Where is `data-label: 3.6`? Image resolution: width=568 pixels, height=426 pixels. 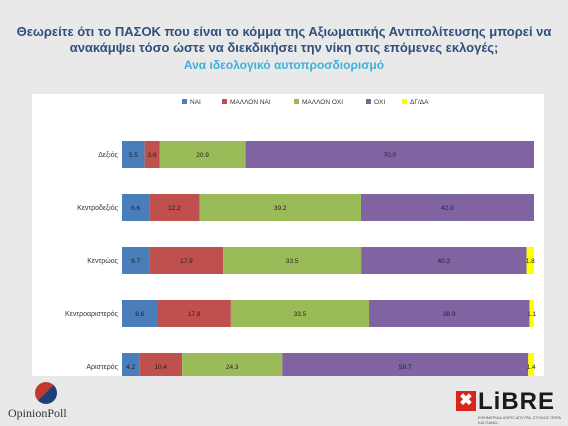 data-label: 3.6 is located at coordinates (152, 155).